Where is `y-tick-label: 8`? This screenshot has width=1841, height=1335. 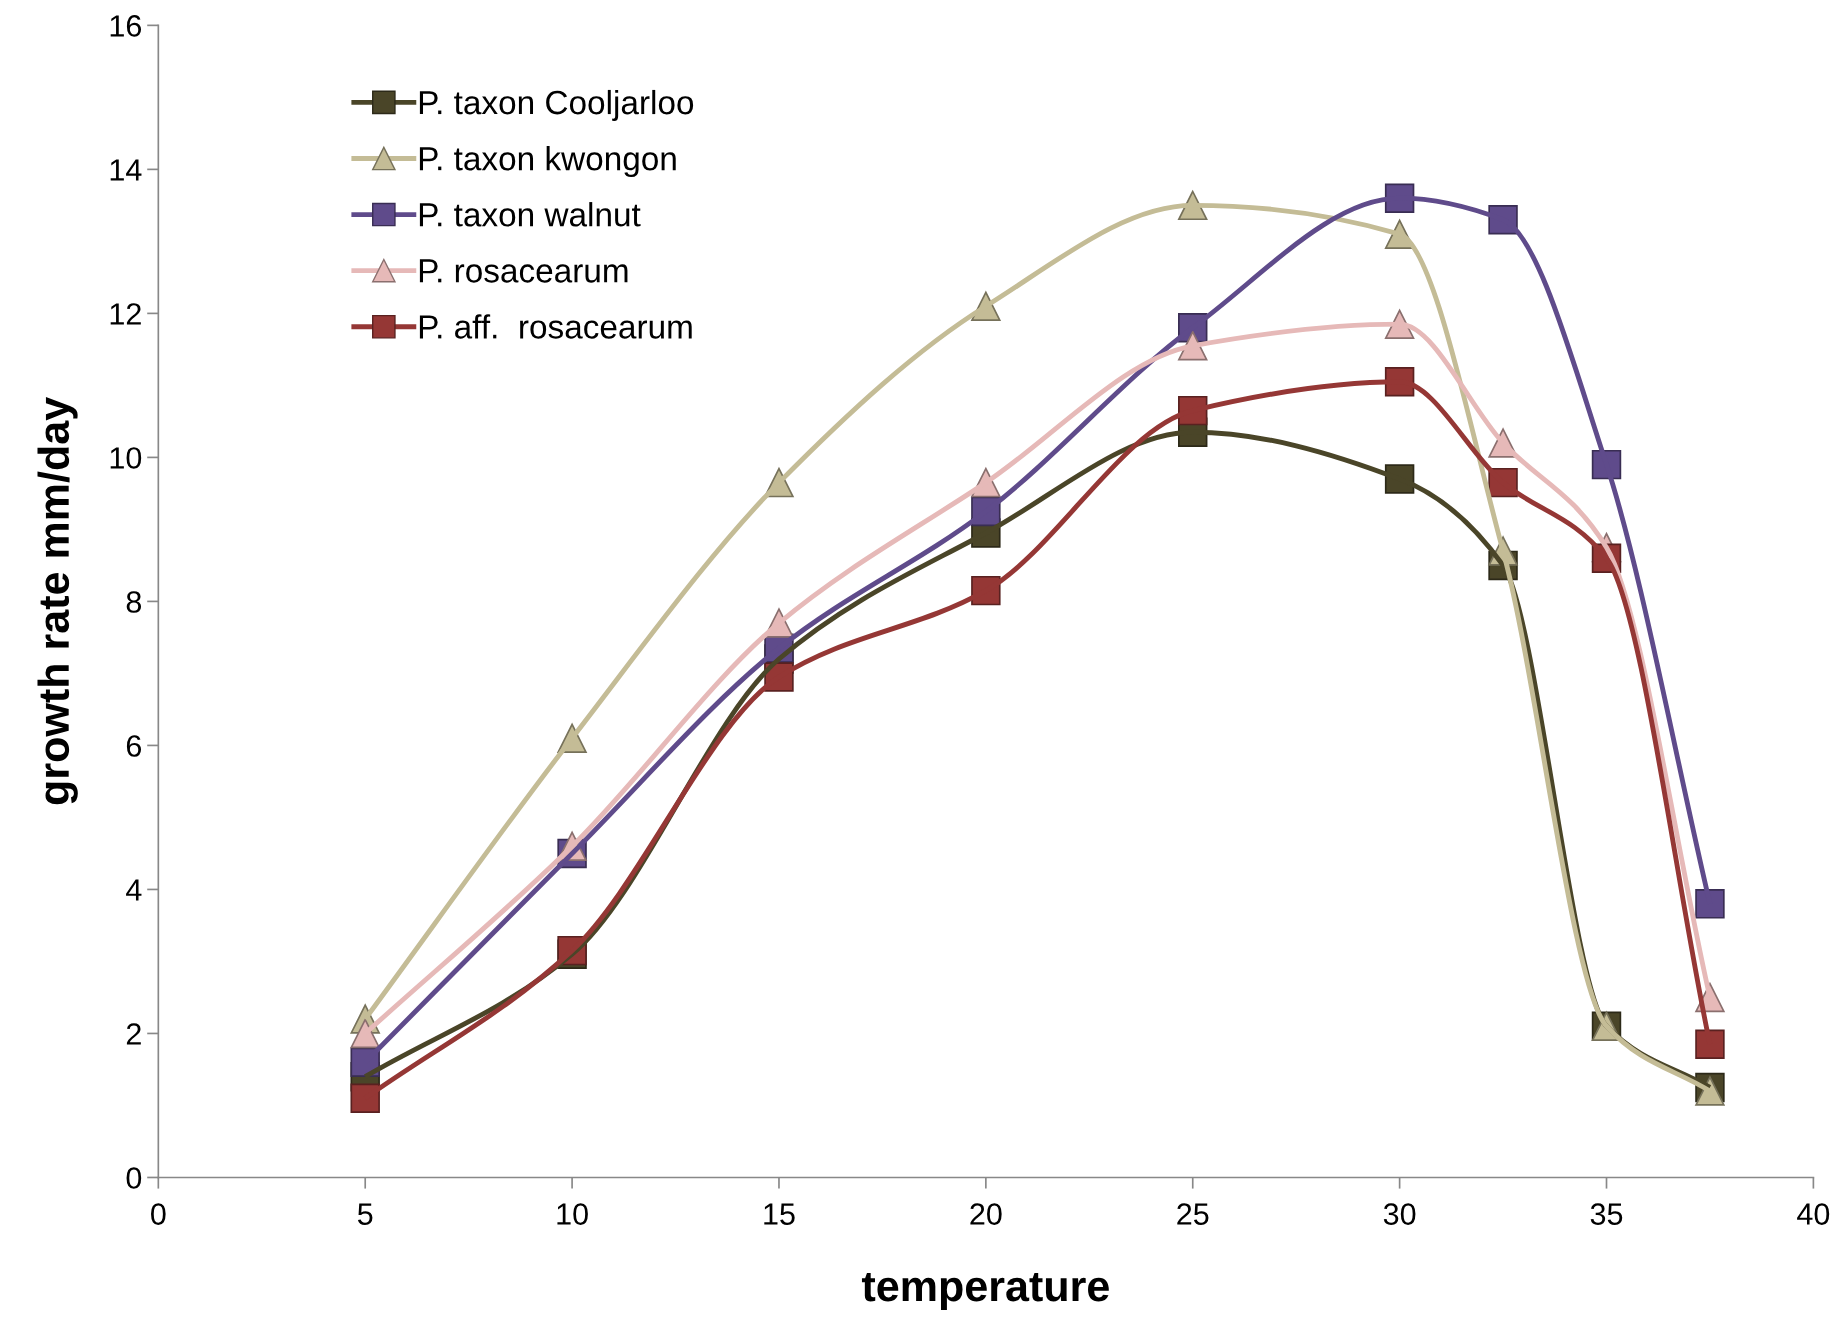 y-tick-label: 8 is located at coordinates (134, 602).